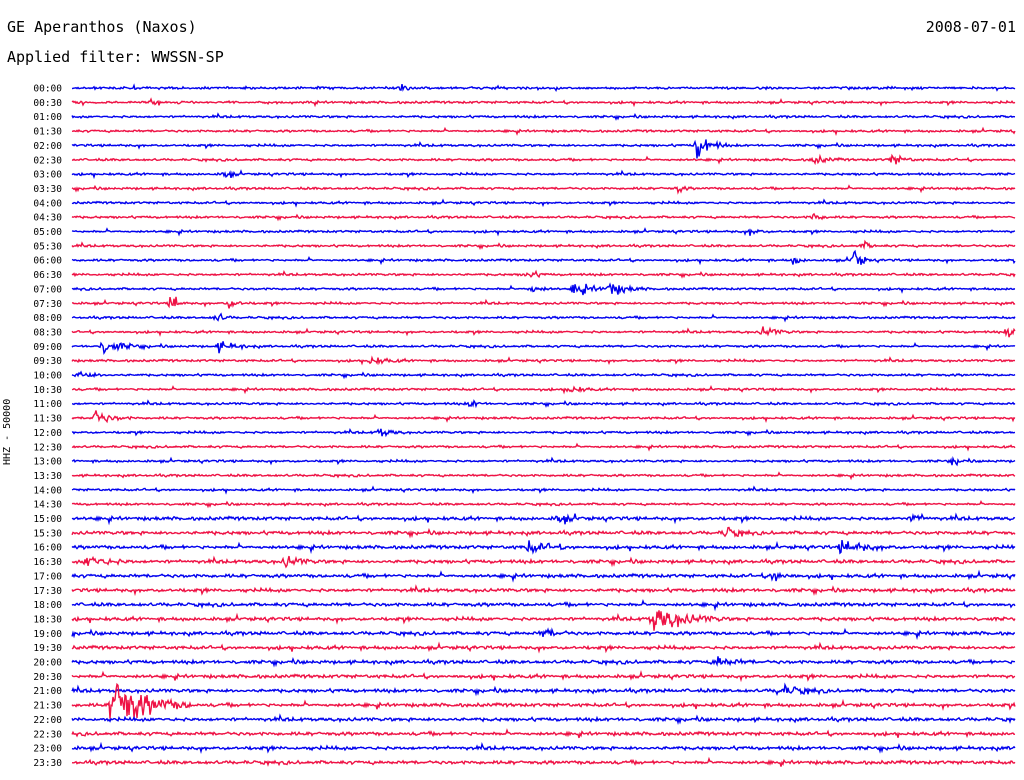 Image resolution: width=1024 pixels, height=780 pixels. Describe the element at coordinates (47, 232) in the screenshot. I see `trace-label: 05:00` at that location.